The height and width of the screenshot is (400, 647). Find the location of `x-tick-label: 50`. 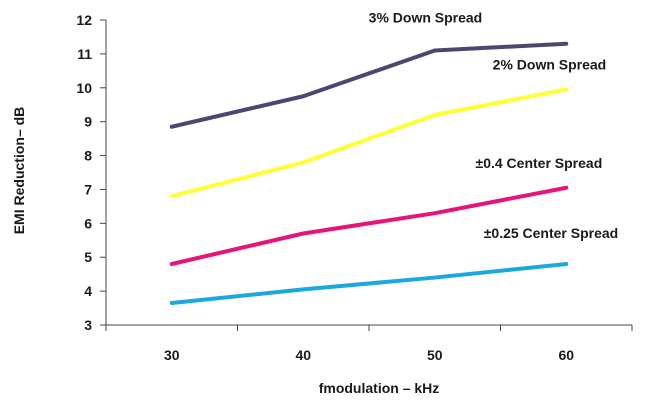

x-tick-label: 50 is located at coordinates (435, 355).